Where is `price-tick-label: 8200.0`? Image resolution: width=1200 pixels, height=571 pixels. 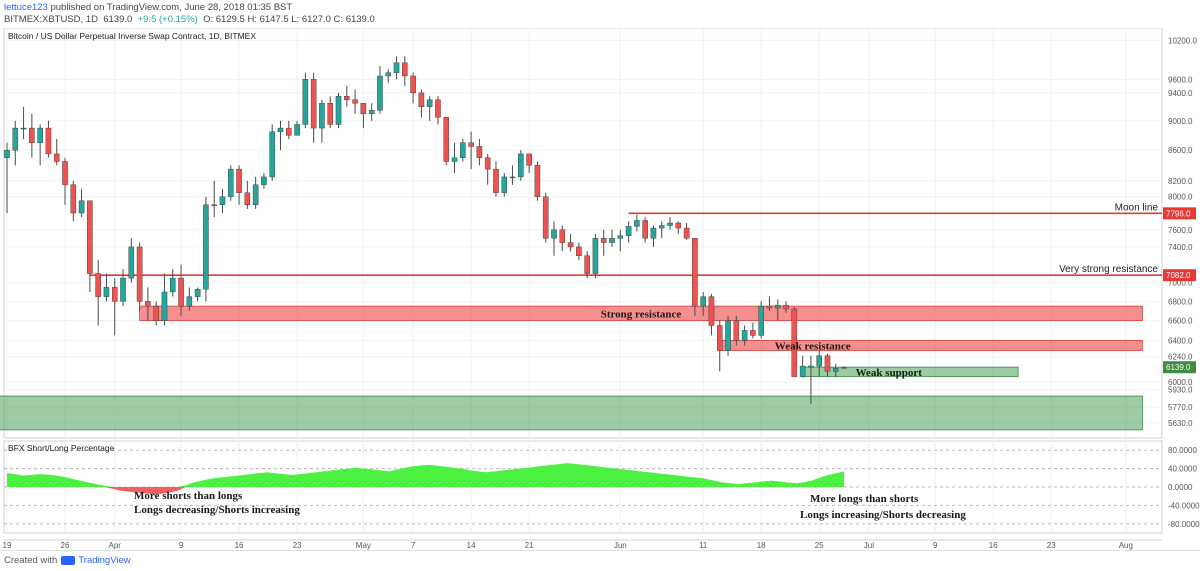
price-tick-label: 8200.0 is located at coordinates (1180, 181).